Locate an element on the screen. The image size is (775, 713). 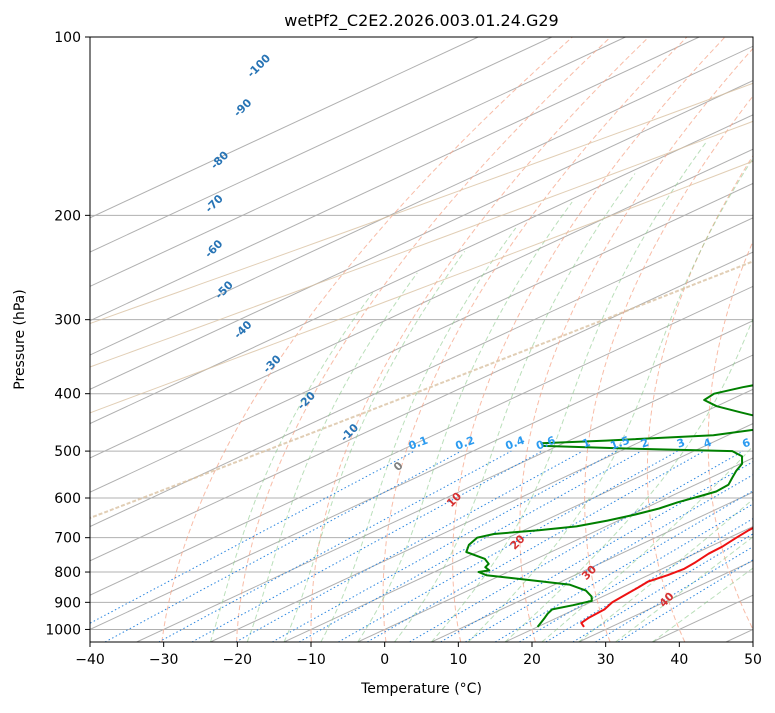
adiabat-label: 10 is located at coordinates (454, 500).